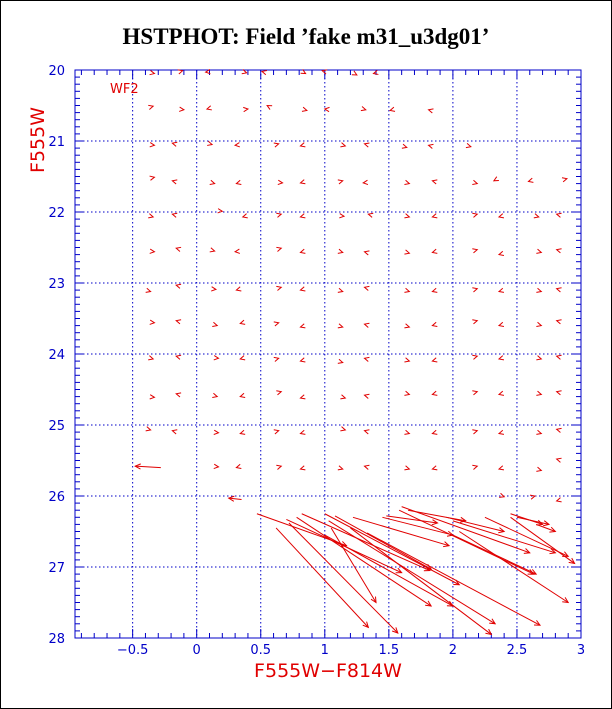 The width and height of the screenshot is (612, 709). Describe the element at coordinates (56, 284) in the screenshot. I see `y-tick-label: 23` at that location.